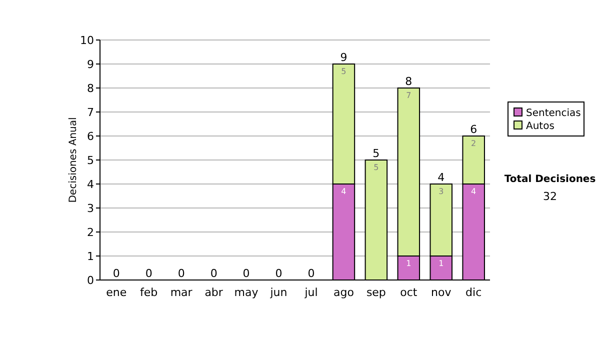 The width and height of the screenshot is (600, 340). Describe the element at coordinates (441, 292) in the screenshot. I see `x-tick-label: nov` at that location.